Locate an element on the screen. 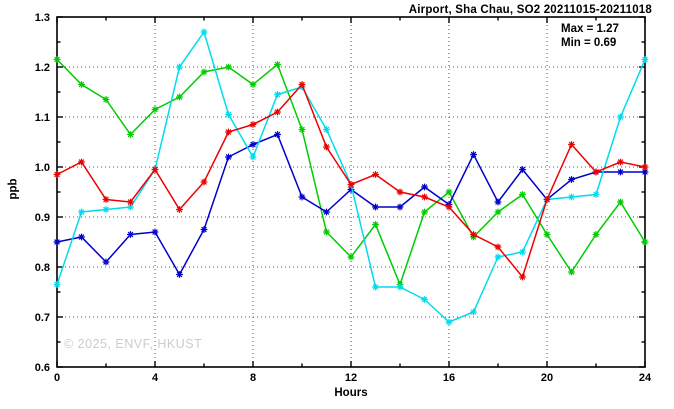  y-tick-label: 1.2 is located at coordinates (42, 68).